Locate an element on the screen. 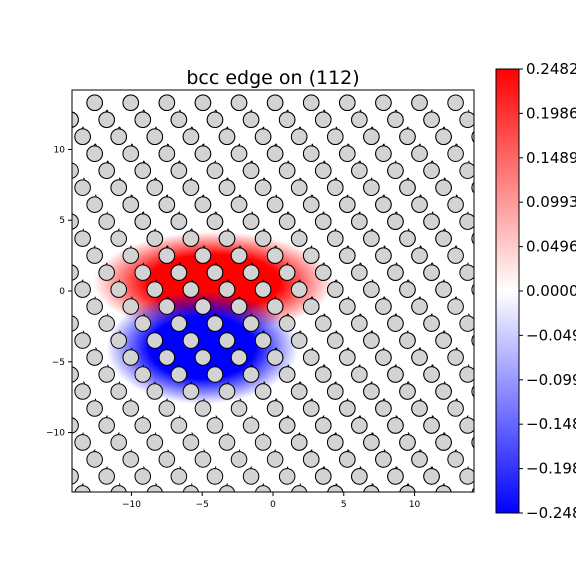 The image size is (576, 576). colorbar-tick-label: −0.198 is located at coordinates (551, 469).